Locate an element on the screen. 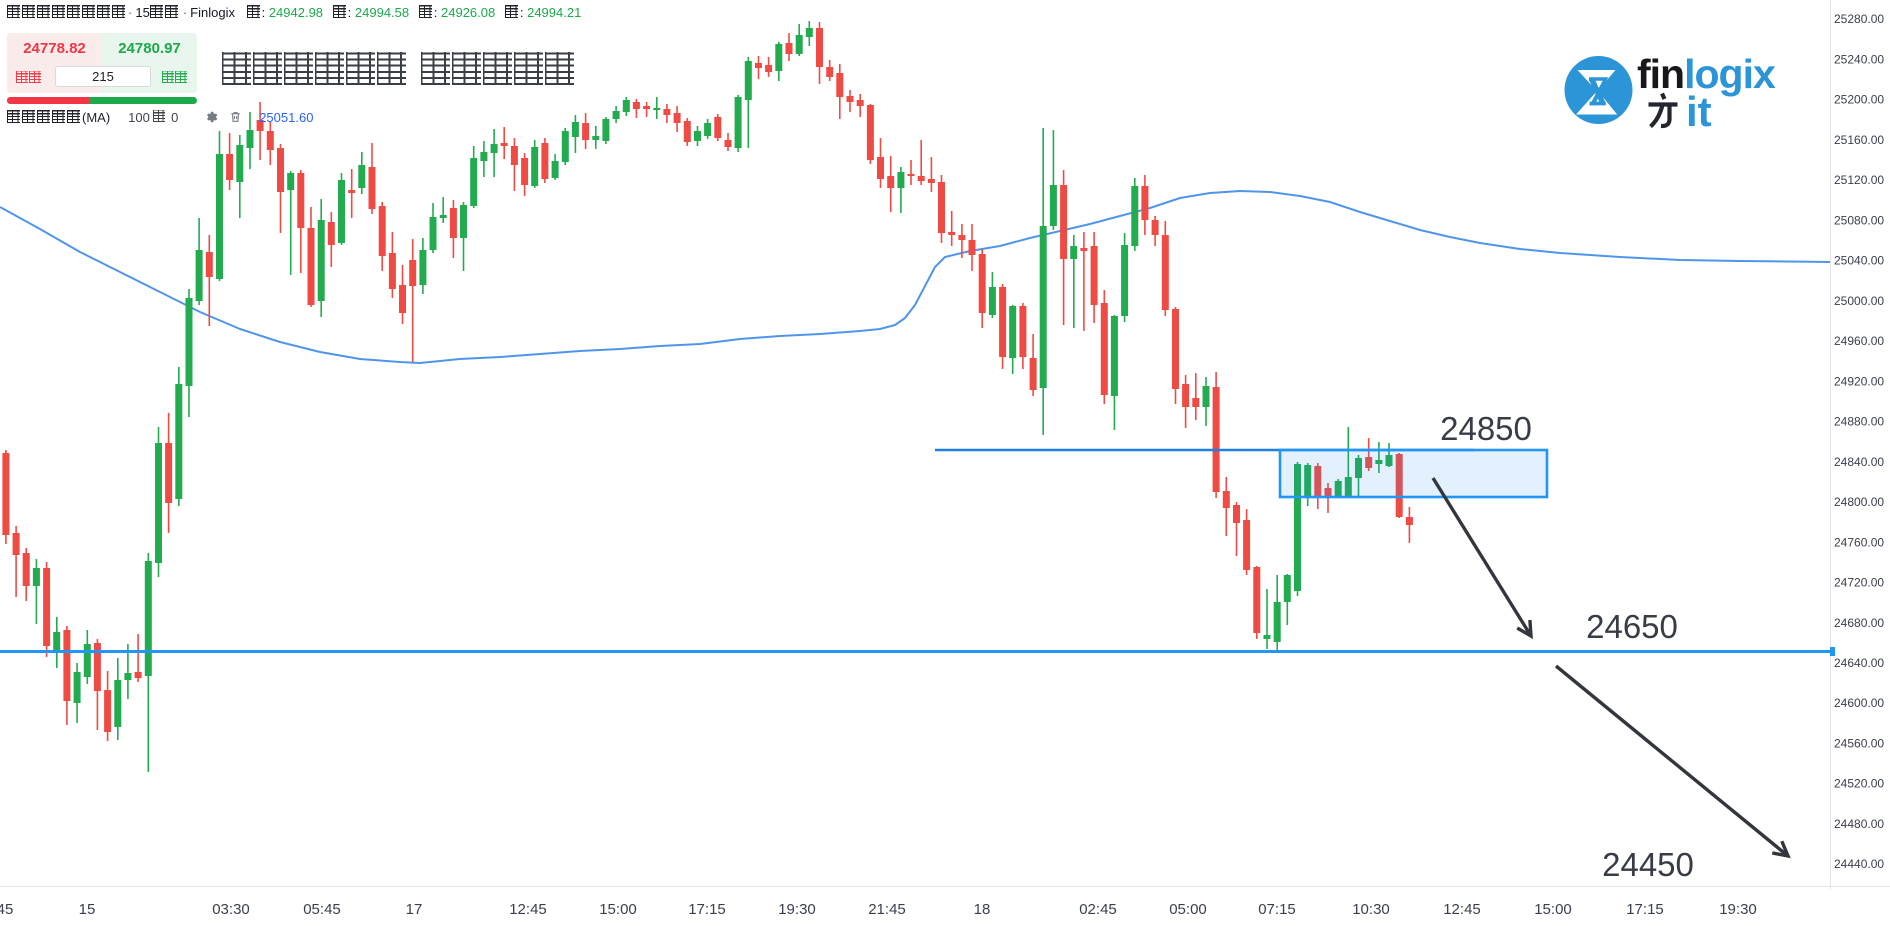 The width and height of the screenshot is (1890, 926). svg-text: 24920.00 is located at coordinates (1859, 381).